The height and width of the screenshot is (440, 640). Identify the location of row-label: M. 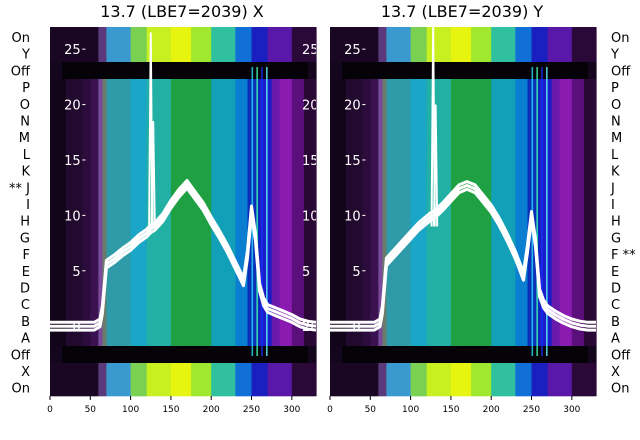
(616, 138).